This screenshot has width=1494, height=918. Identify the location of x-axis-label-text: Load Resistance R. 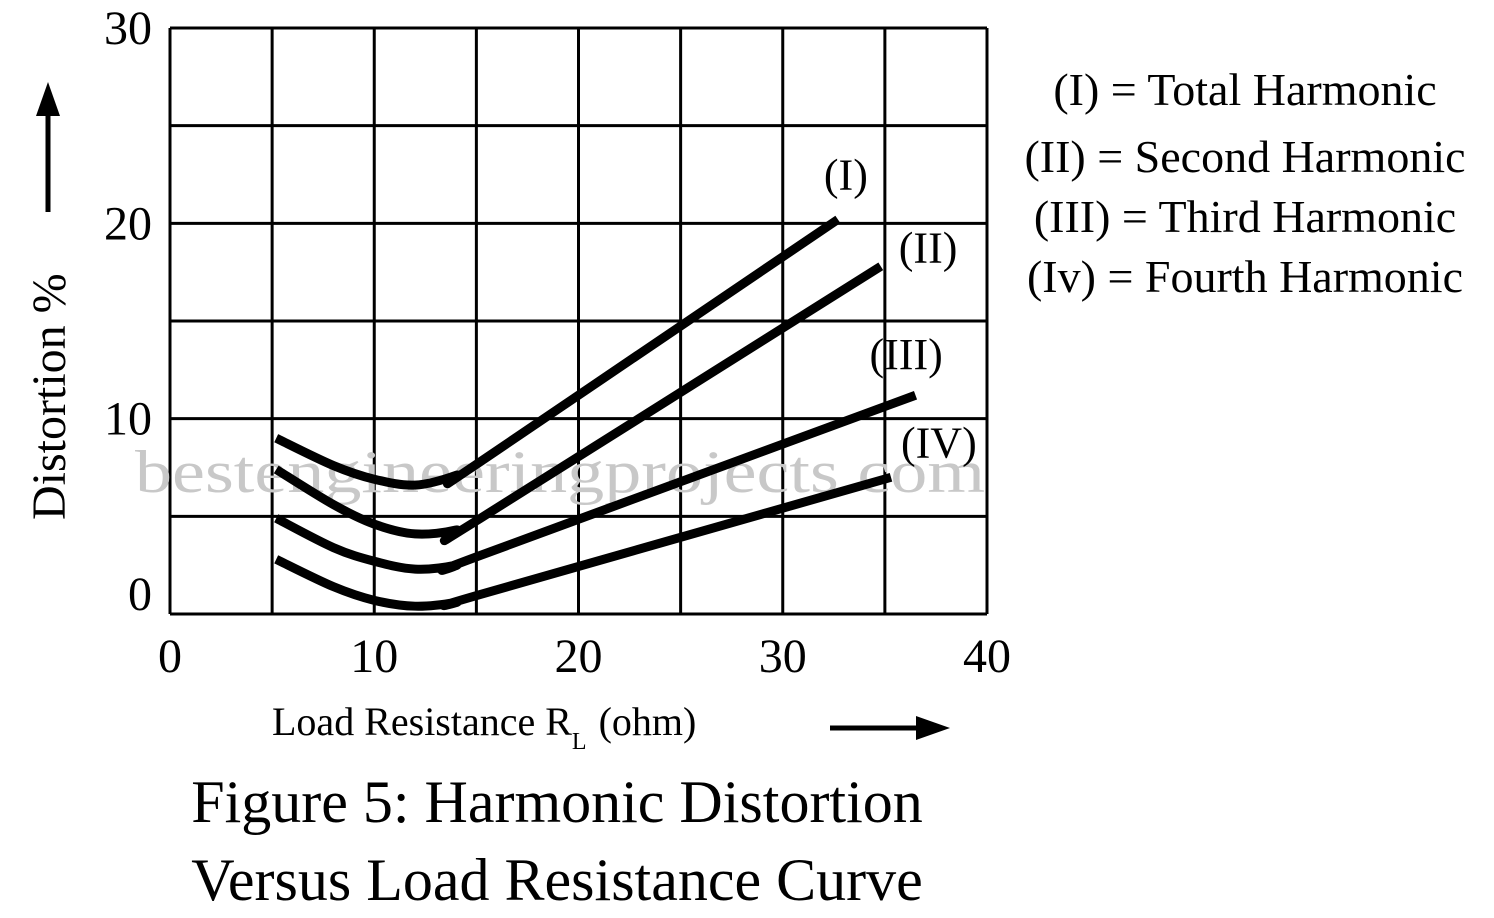
(422, 721).